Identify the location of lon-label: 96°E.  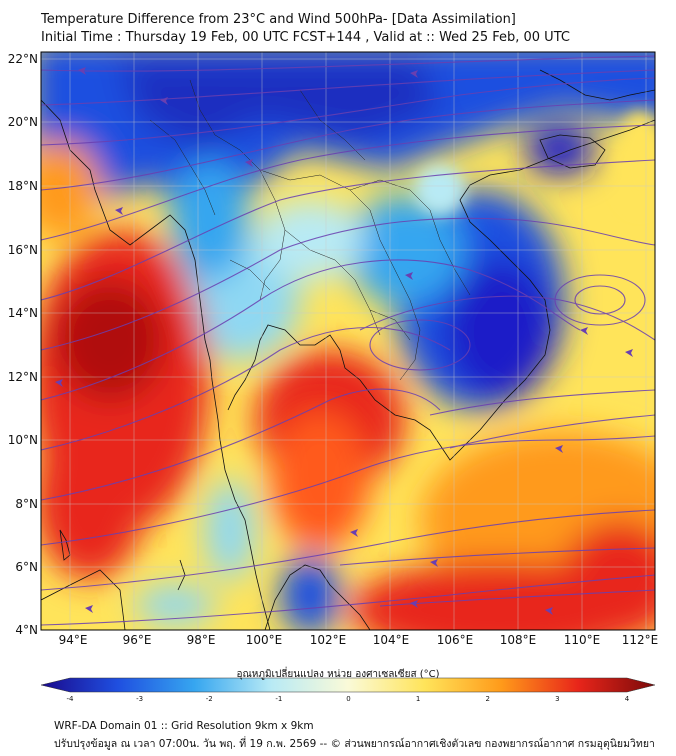
(137, 640).